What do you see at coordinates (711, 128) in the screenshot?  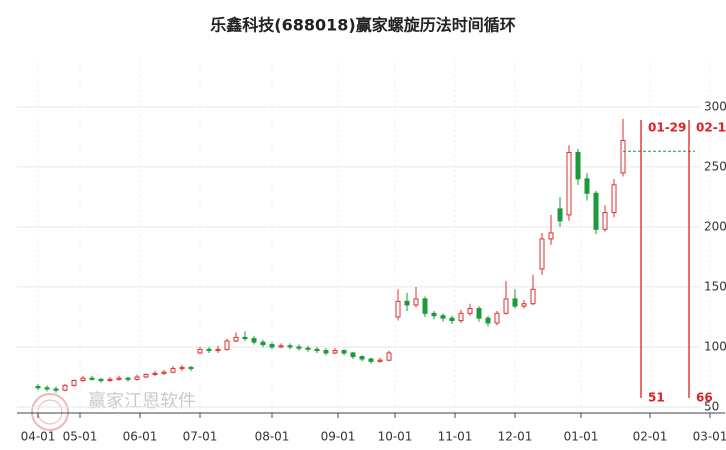 I see `cycle-date: 02-19` at bounding box center [711, 128].